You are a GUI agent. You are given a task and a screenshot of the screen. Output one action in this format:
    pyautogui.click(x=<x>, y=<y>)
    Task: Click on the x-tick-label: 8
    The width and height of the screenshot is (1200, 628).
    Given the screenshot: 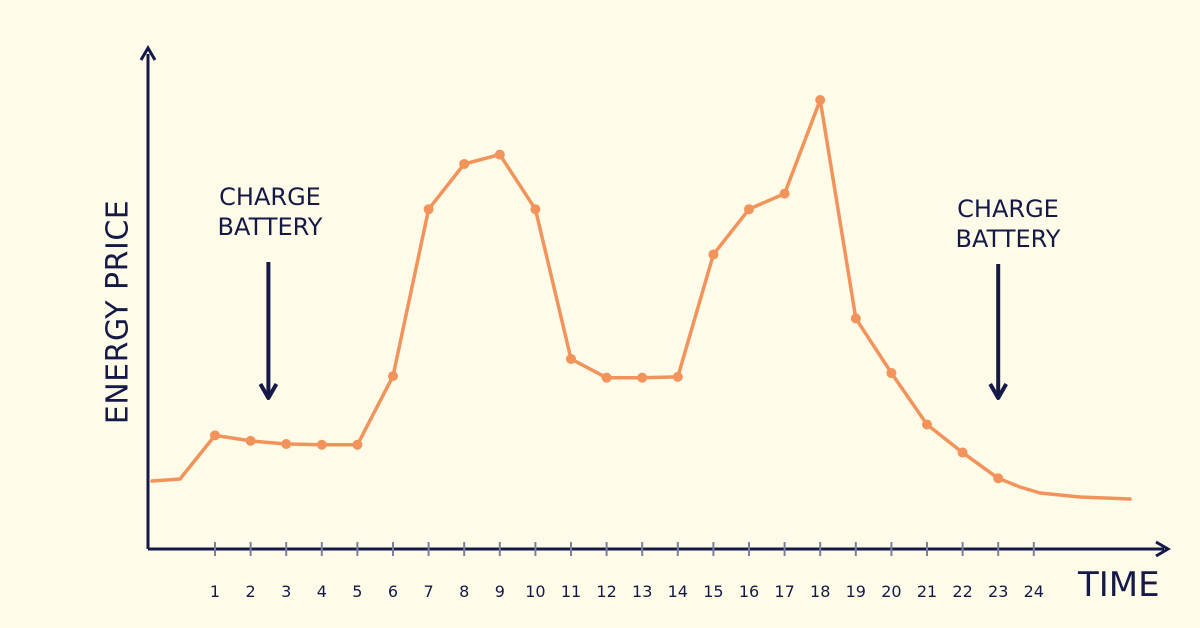 What is the action you would take?
    pyautogui.click(x=464, y=591)
    